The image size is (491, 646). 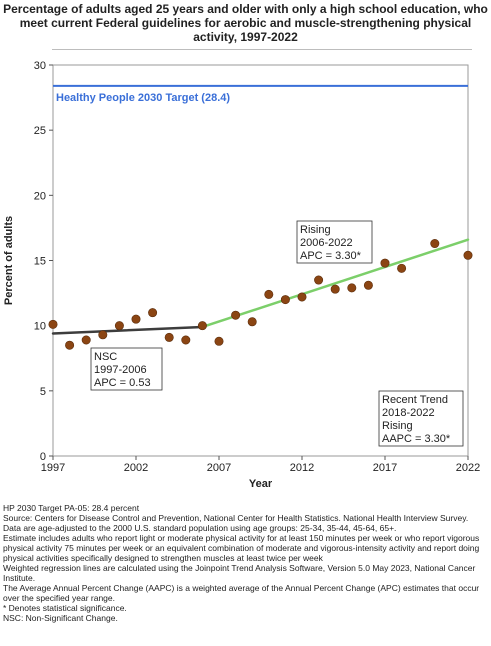 What do you see at coordinates (120, 370) in the screenshot?
I see `annotation-text: 1997-2006` at bounding box center [120, 370].